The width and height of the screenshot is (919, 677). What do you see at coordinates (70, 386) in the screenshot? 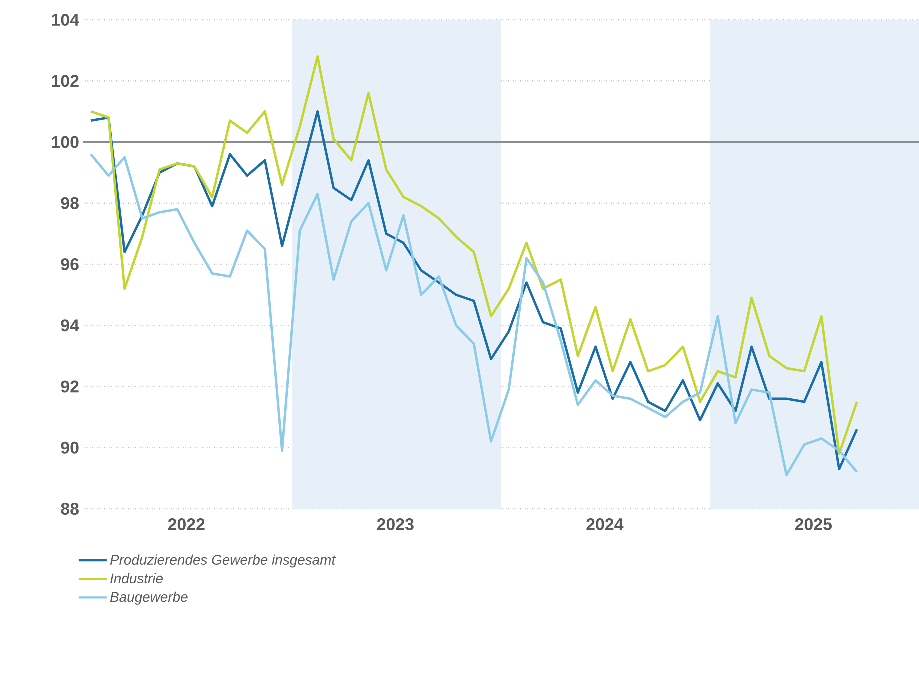
I see `y-tick-label: 92` at bounding box center [70, 386].